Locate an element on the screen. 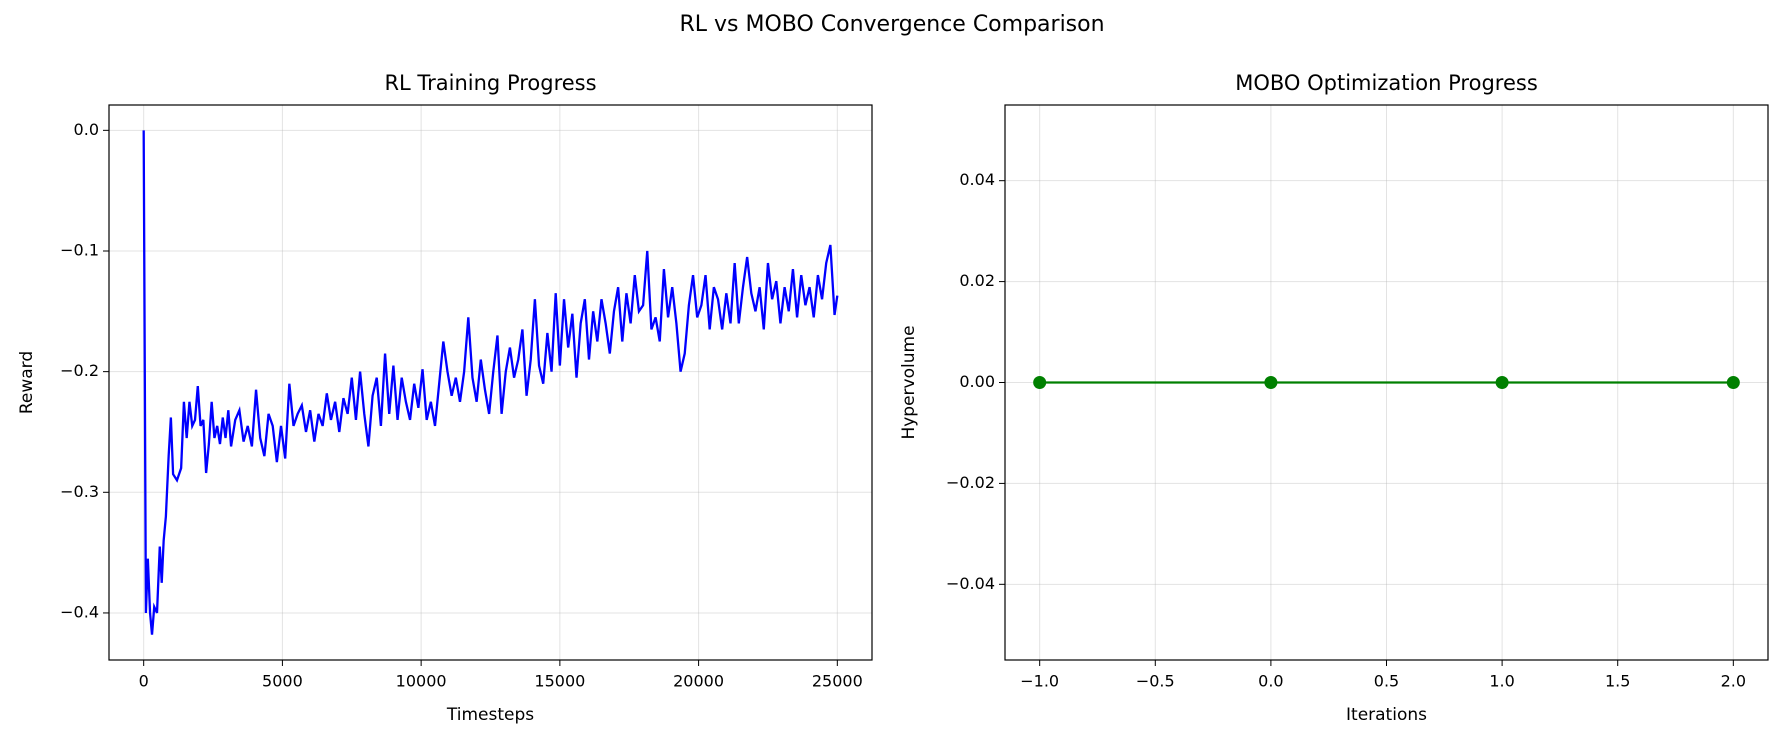  y-tick-label: −0.3 is located at coordinates (79, 491).